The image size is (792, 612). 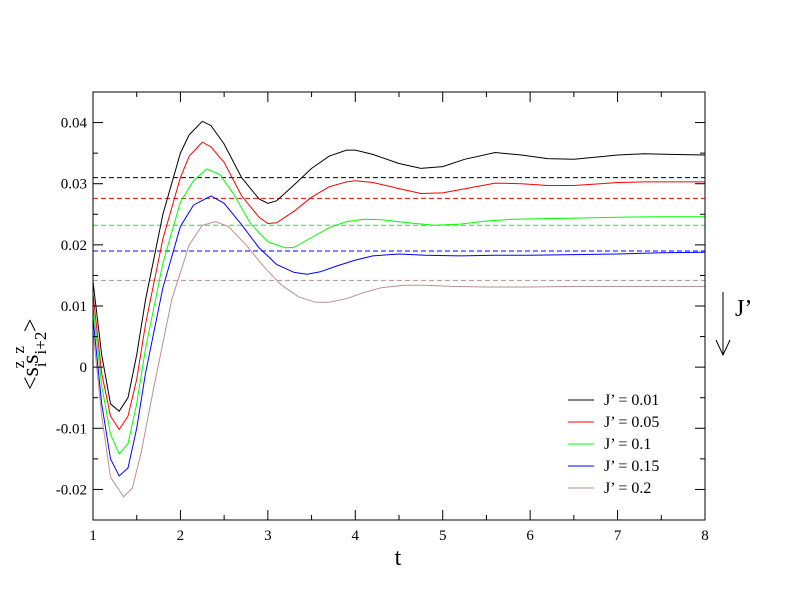 I want to click on legend-label: J’ = 0.01, so click(x=631, y=400).